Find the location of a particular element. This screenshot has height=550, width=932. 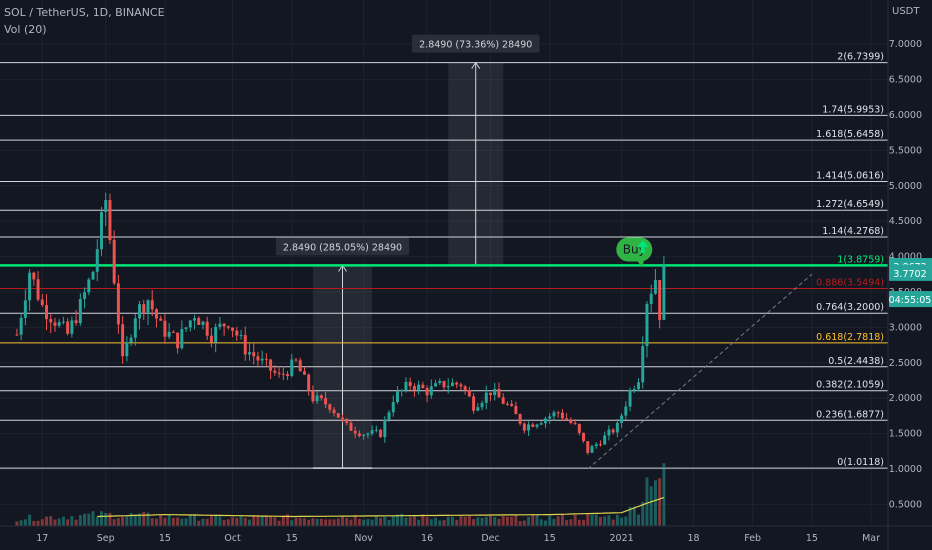

price-tag-label: 3.7702 is located at coordinates (909, 274).